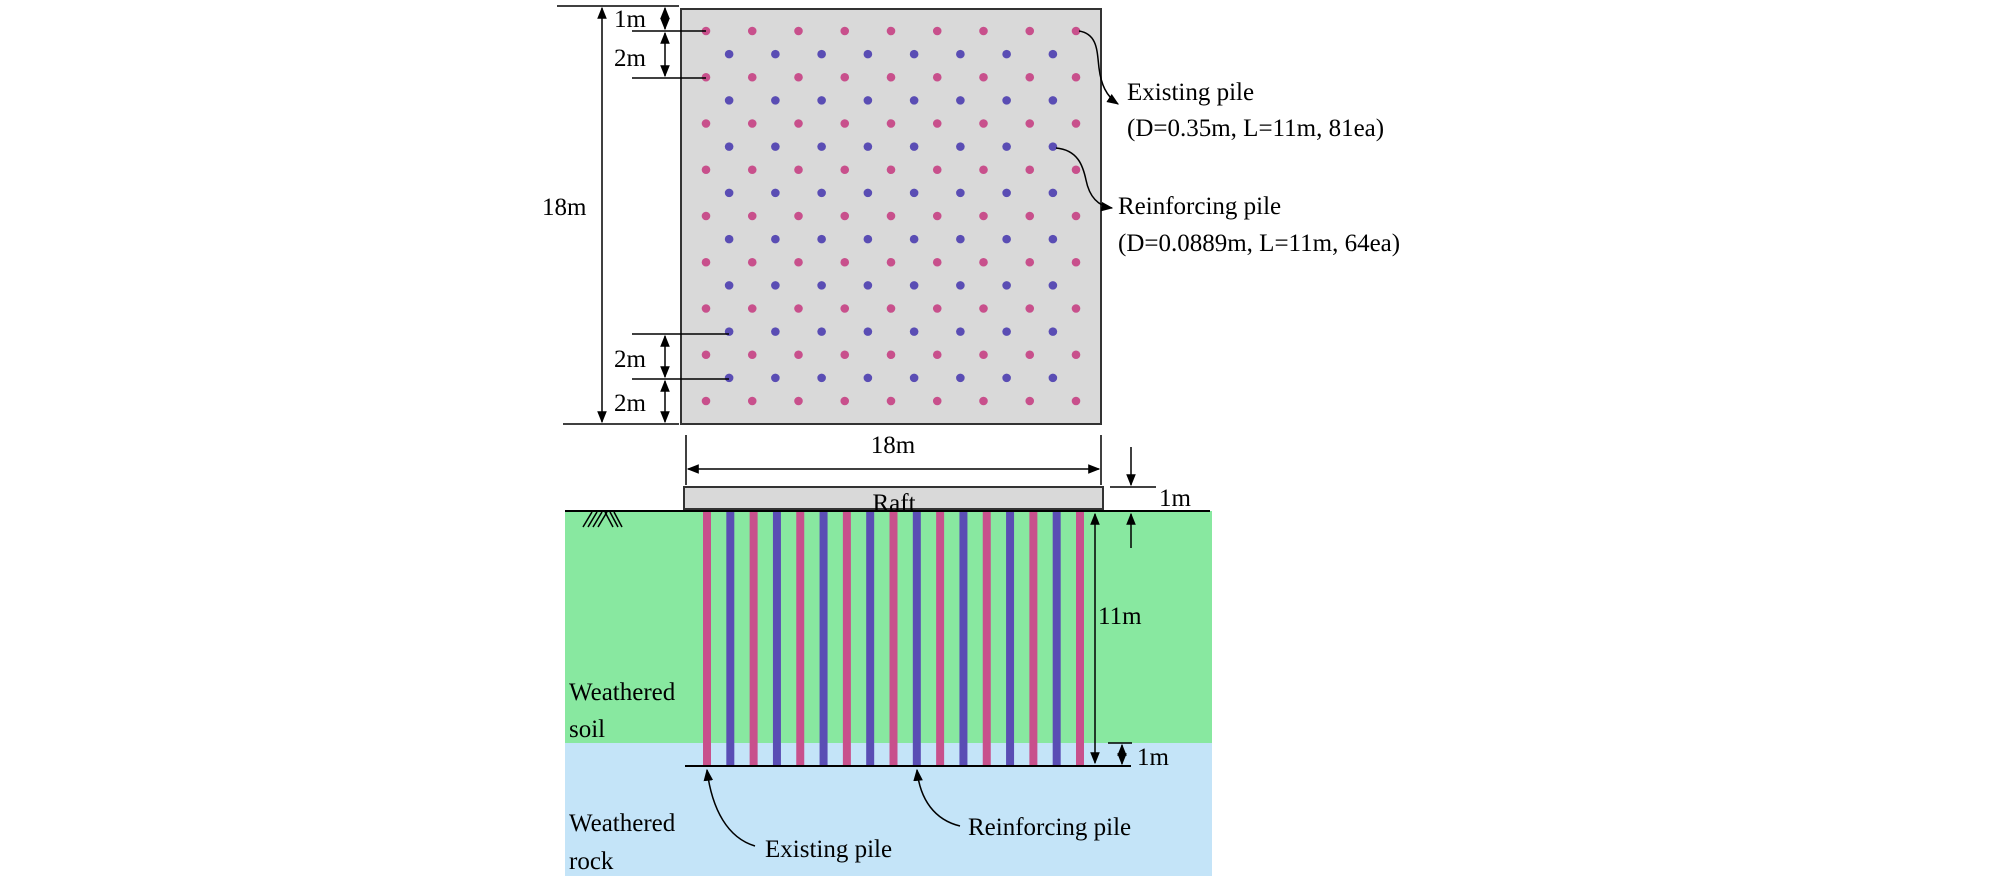 The width and height of the screenshot is (2008, 880). Describe the element at coordinates (888, 627) in the screenshot. I see `weathered-soil-layer` at that location.